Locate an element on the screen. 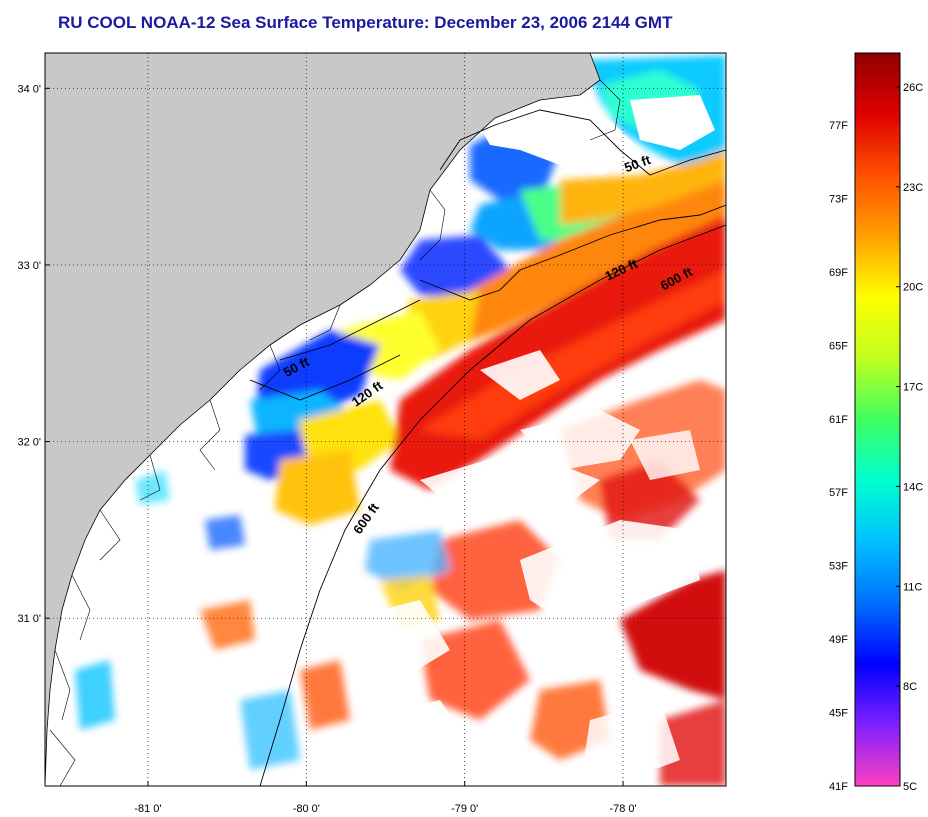 The height and width of the screenshot is (817, 928). lat-tick-label: 34 0' is located at coordinates (29, 89).